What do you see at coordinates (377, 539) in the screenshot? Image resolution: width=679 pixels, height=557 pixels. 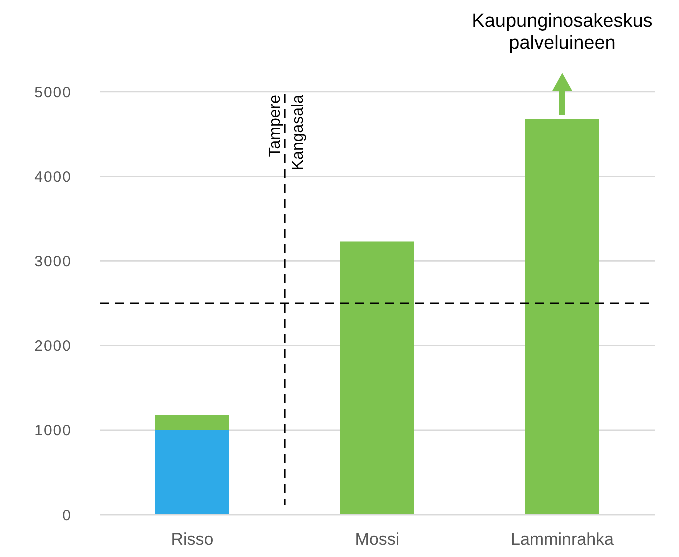 I see `x-tick-label: Mossi` at bounding box center [377, 539].